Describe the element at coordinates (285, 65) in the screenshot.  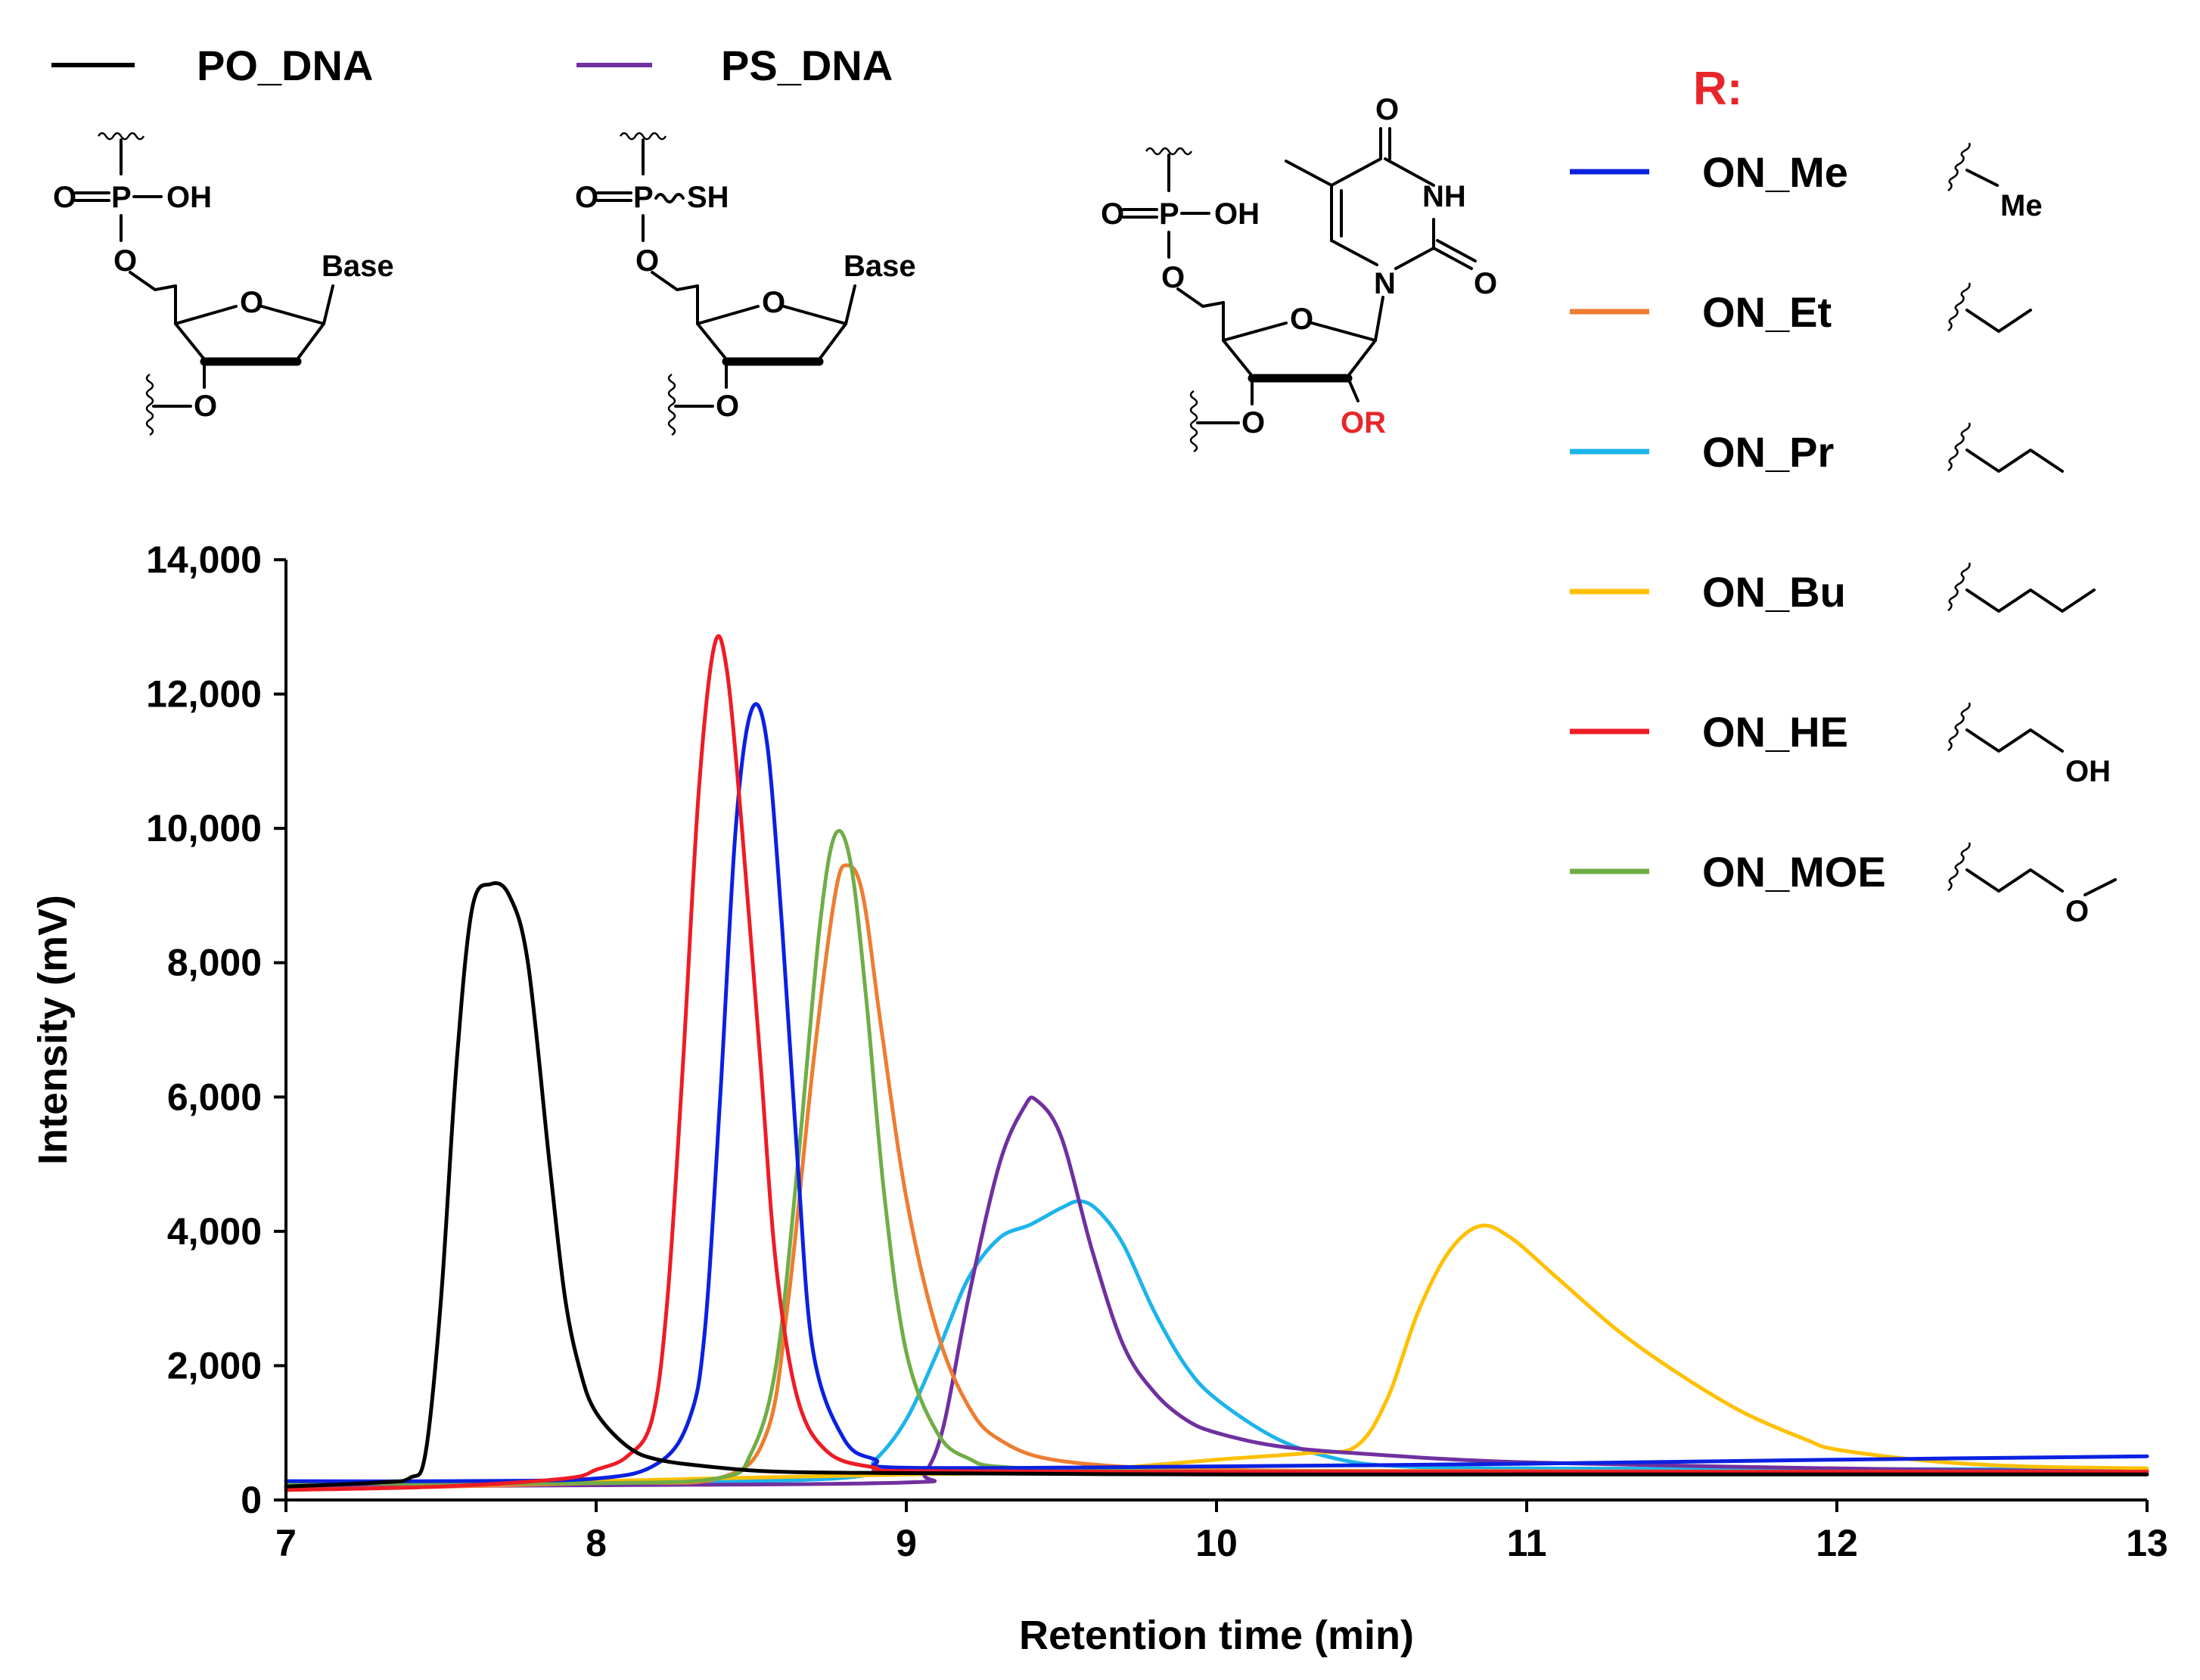
I see `legend-label-po-dna: PO_DNA` at that location.